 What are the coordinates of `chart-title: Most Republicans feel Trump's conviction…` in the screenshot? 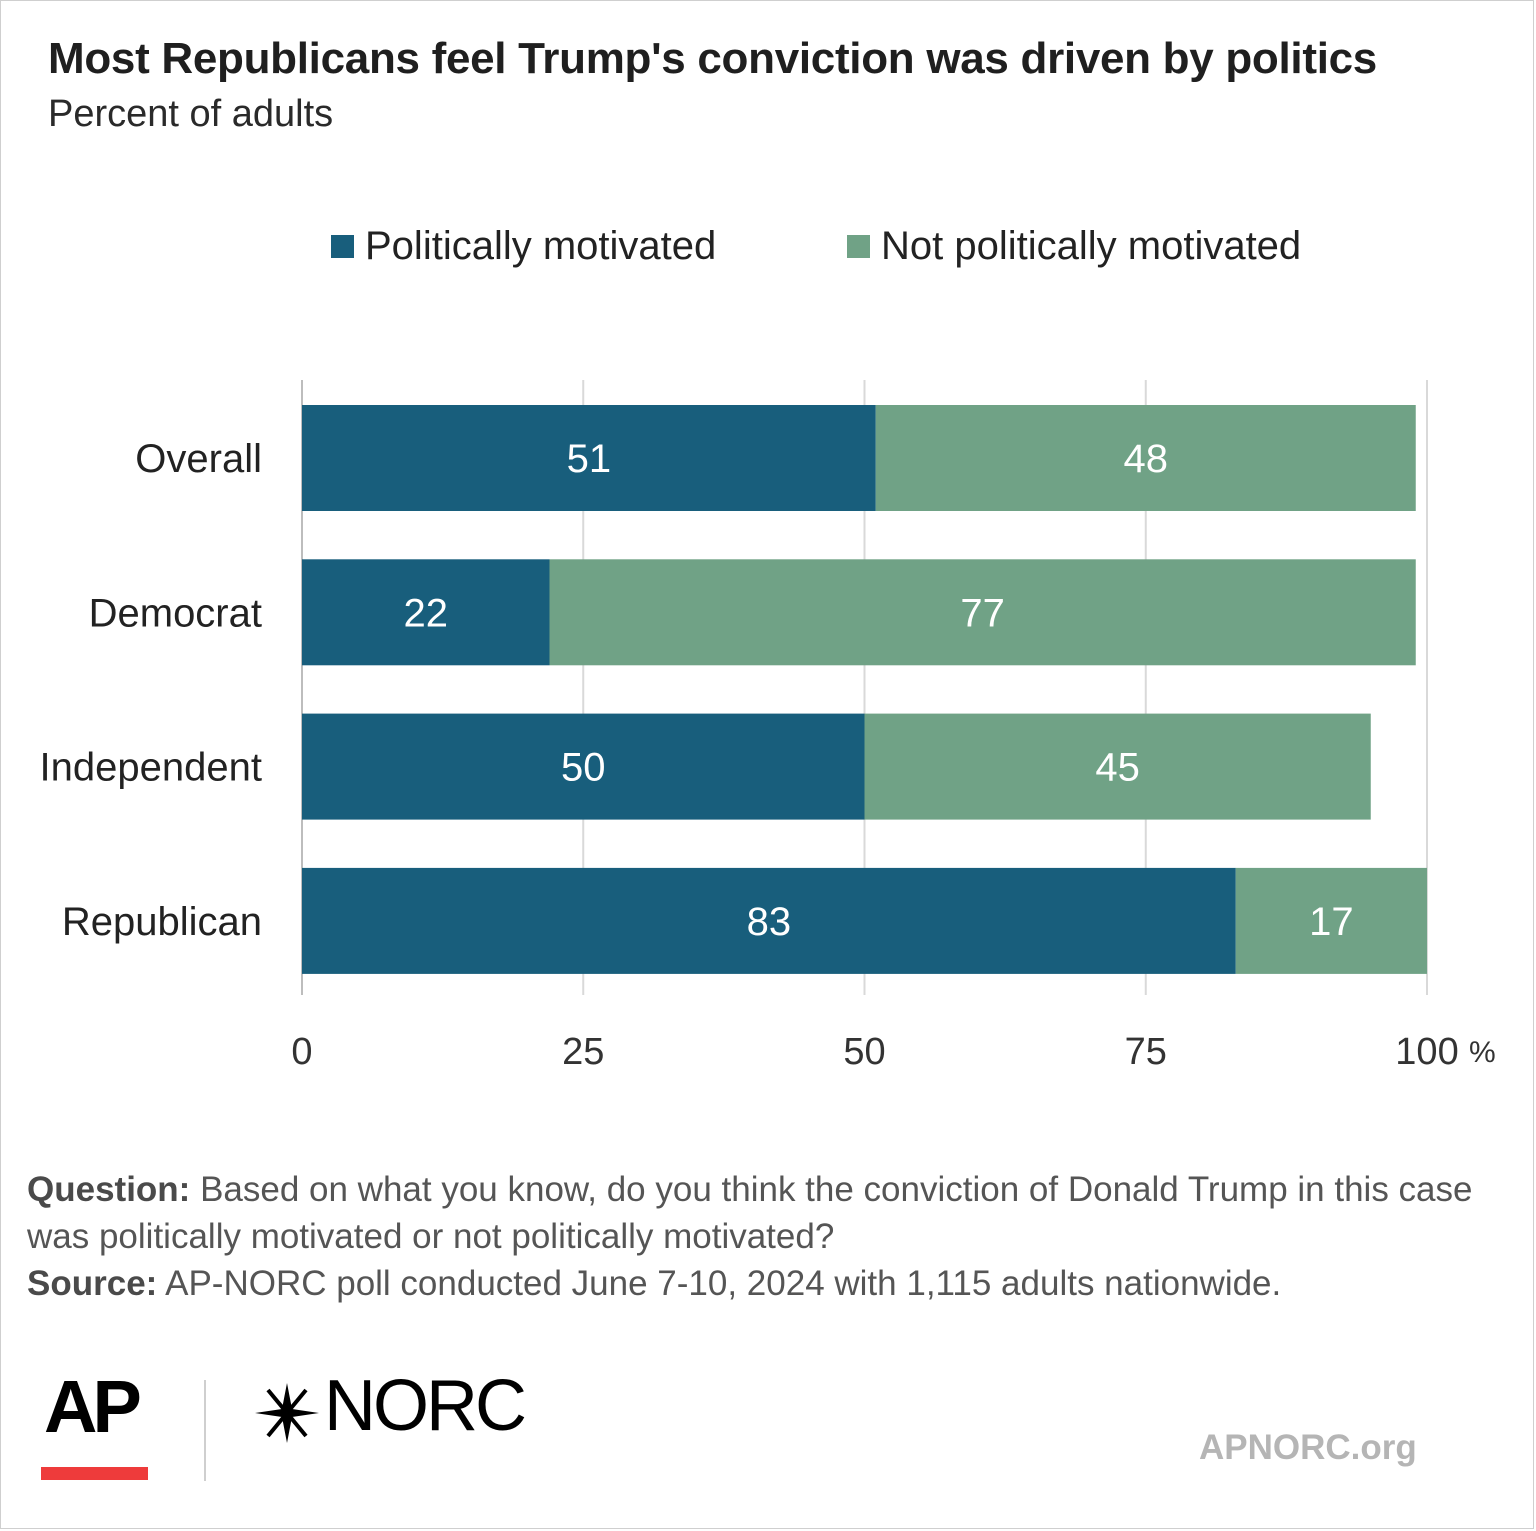 It's located at (712, 58).